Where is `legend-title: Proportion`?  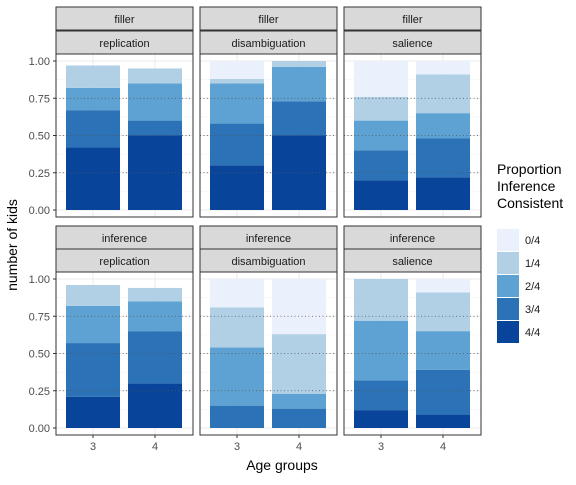 legend-title: Proportion is located at coordinates (529, 169).